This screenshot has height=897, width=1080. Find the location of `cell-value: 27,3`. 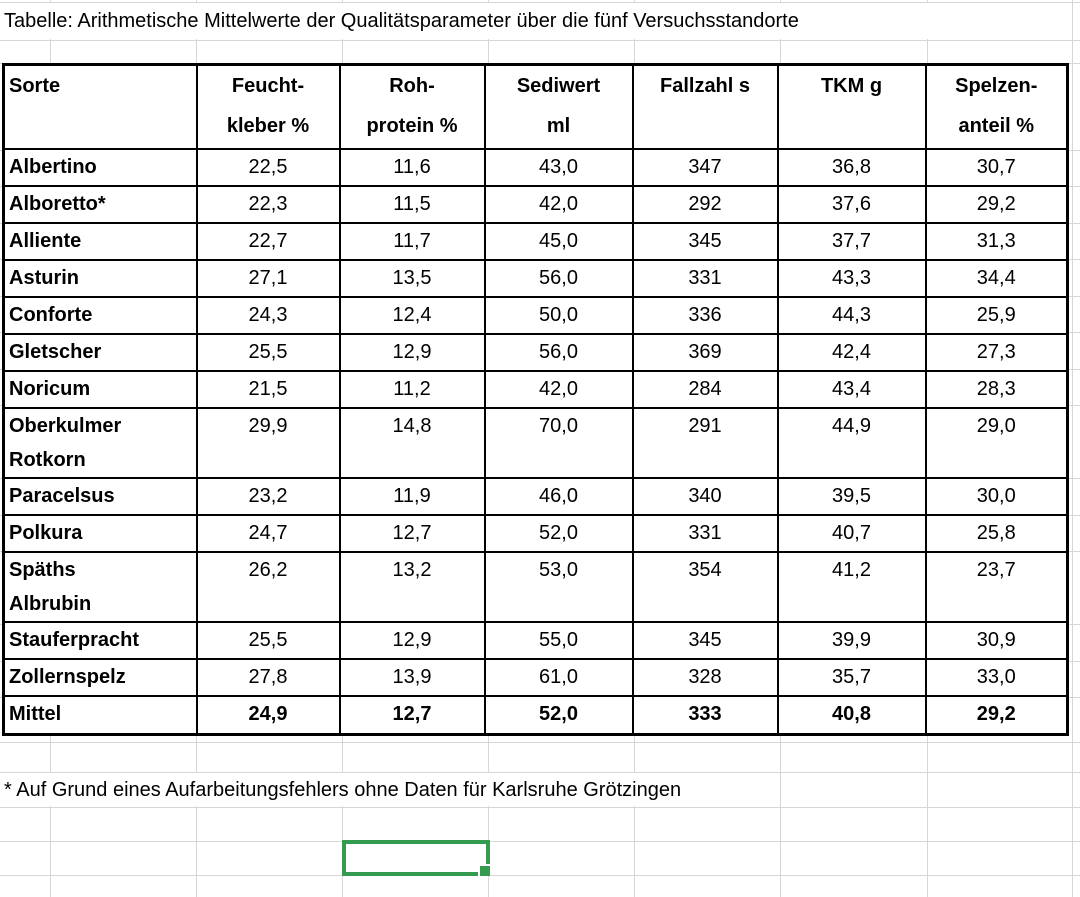

cell-value: 27,3 is located at coordinates (996, 352).